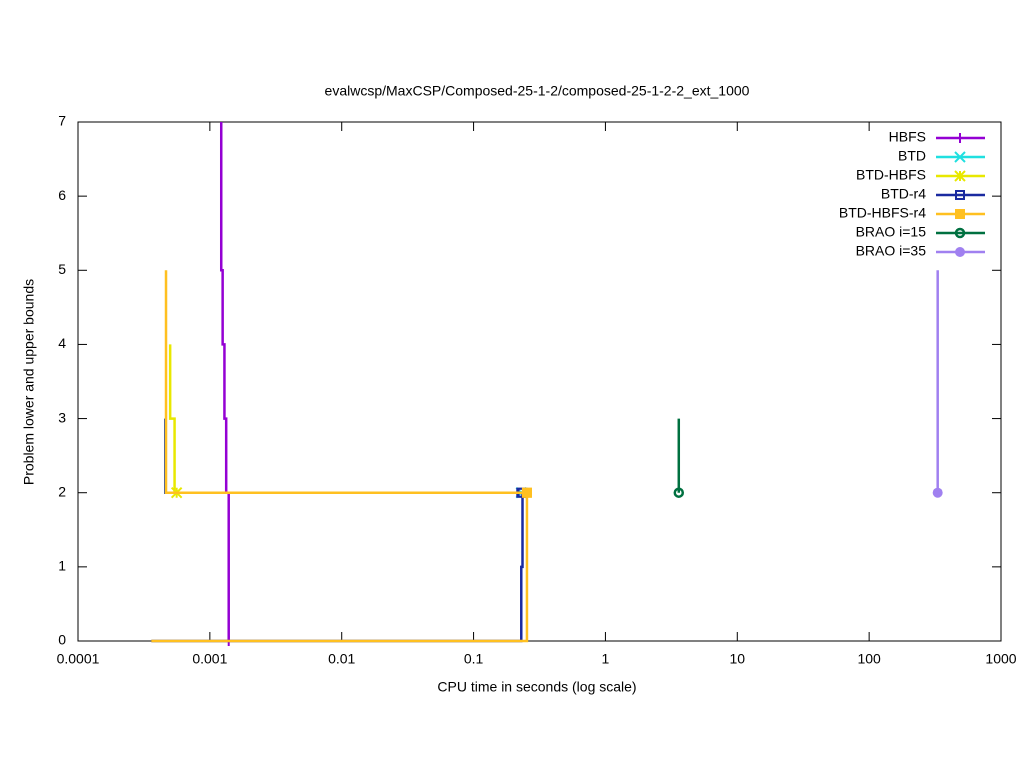 The image size is (1024, 768). Describe the element at coordinates (209, 659) in the screenshot. I see `x-tick-label: 0.001` at that location.